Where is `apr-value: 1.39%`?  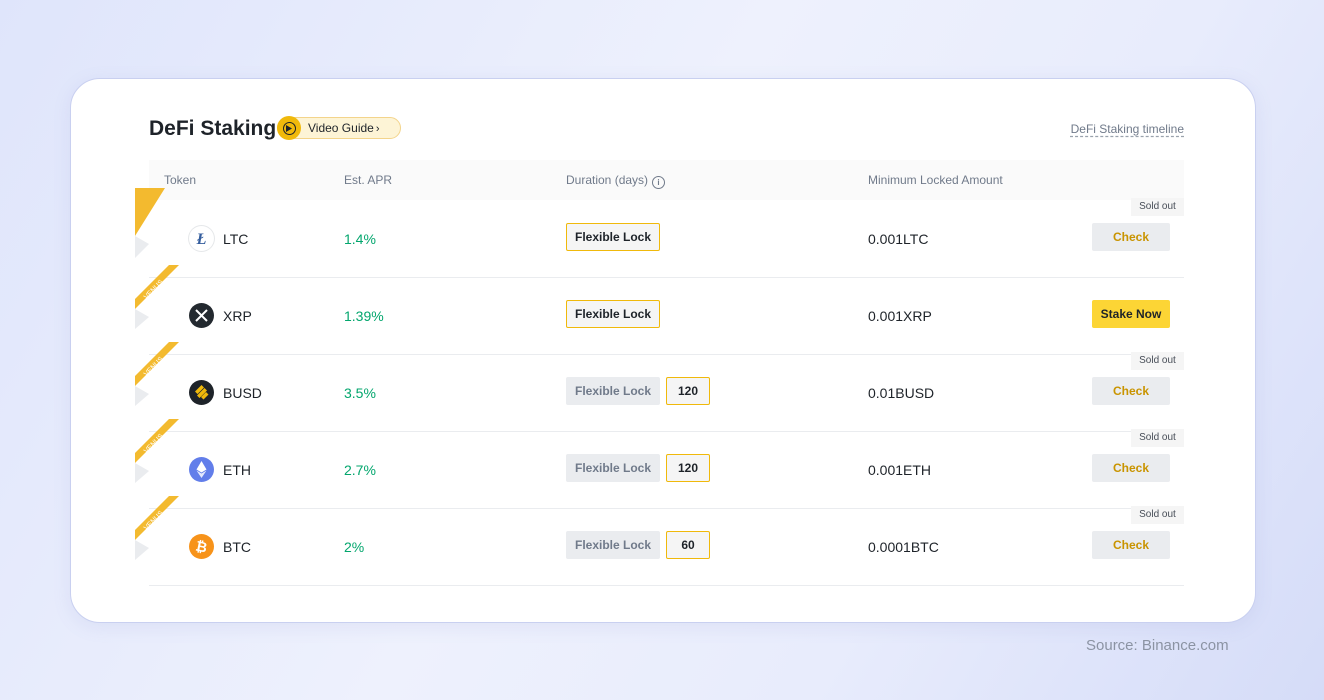 apr-value: 1.39% is located at coordinates (364, 316).